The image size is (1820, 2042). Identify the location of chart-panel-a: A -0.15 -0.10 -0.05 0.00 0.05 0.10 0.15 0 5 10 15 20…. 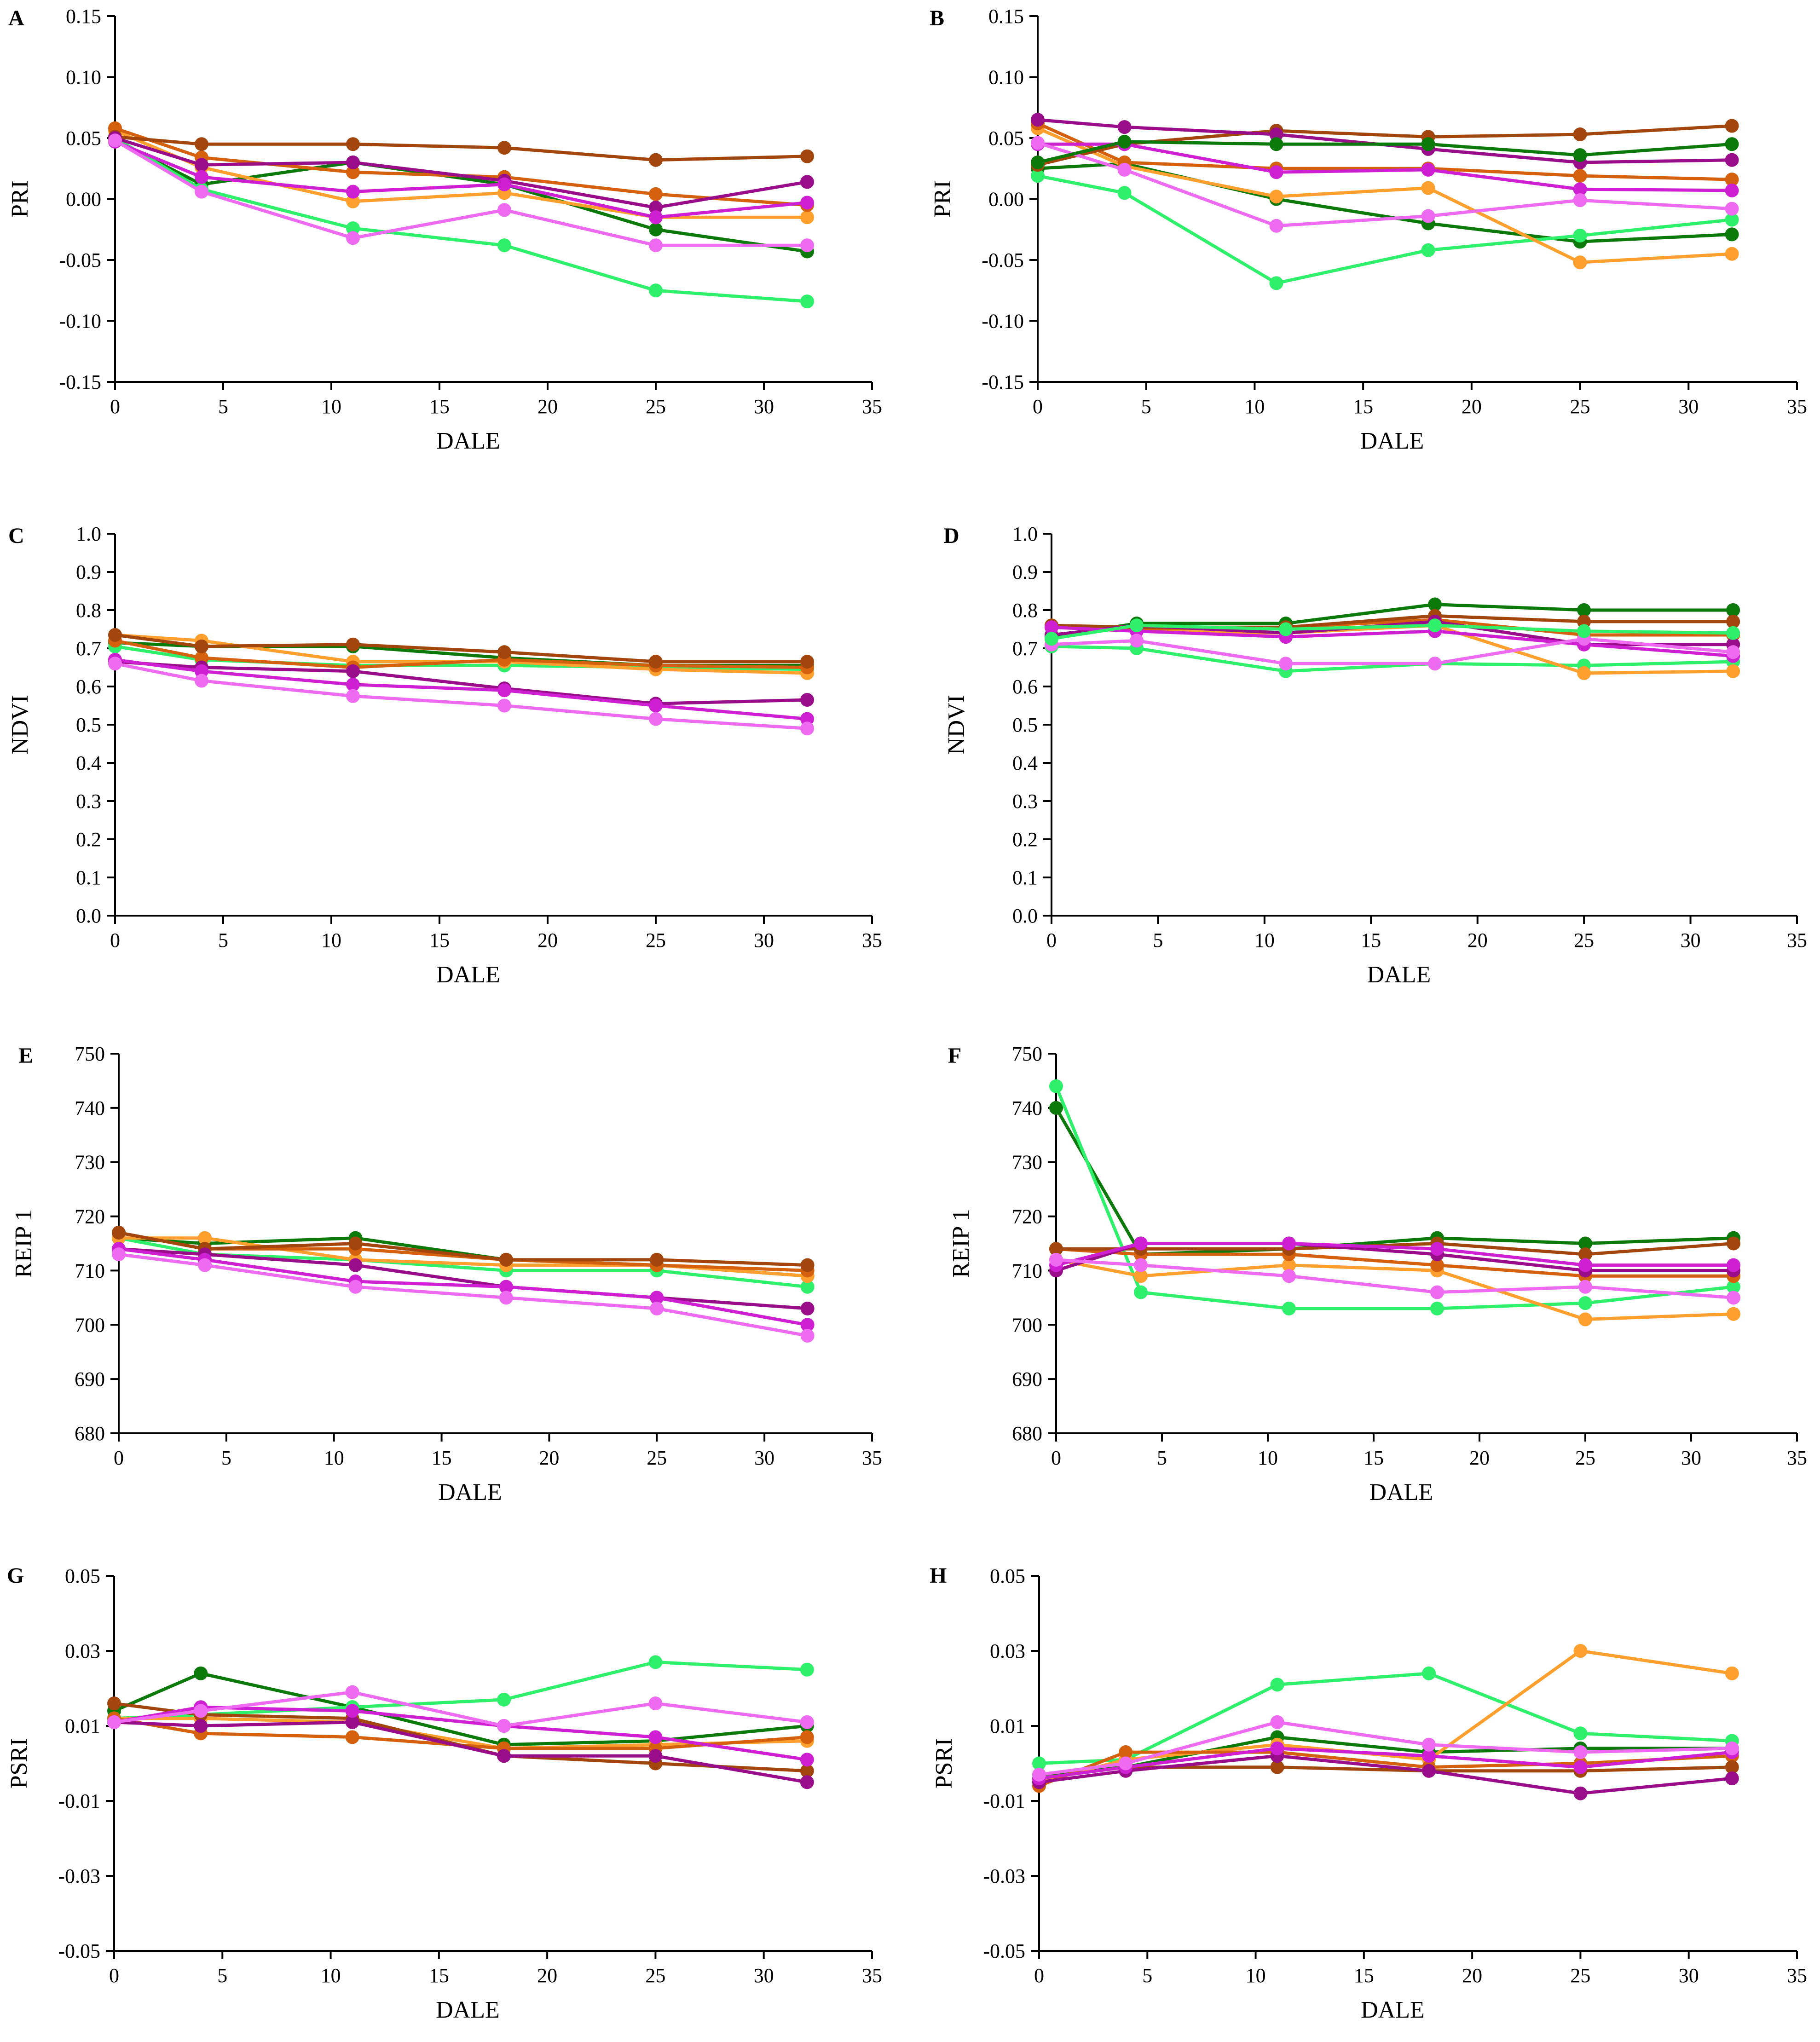
(444, 229).